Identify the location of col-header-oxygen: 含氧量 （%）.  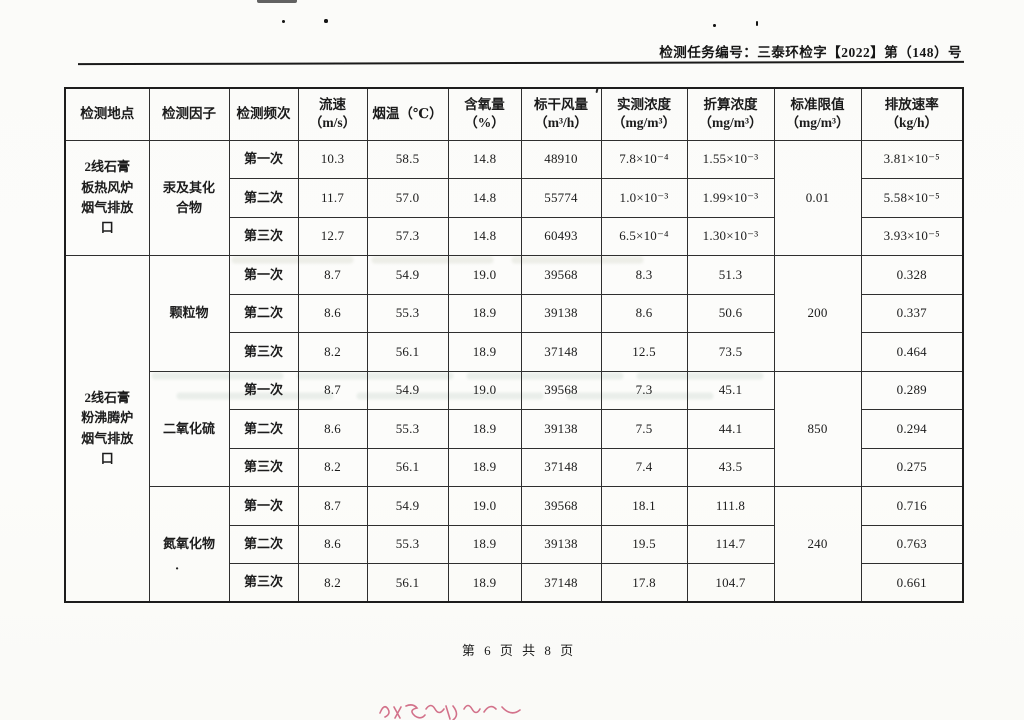
(484, 114).